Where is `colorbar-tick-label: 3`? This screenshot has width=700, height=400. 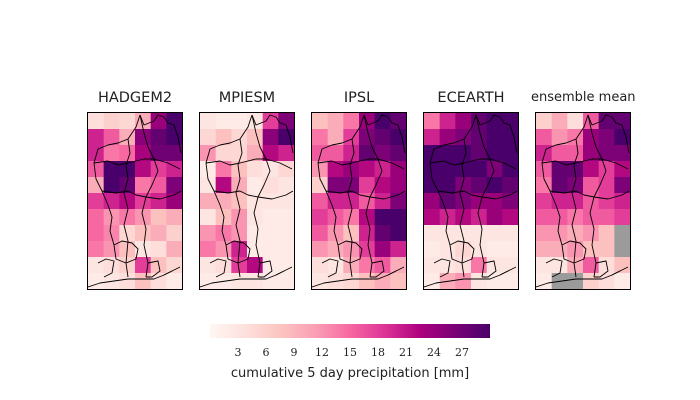 colorbar-tick-label: 3 is located at coordinates (238, 352).